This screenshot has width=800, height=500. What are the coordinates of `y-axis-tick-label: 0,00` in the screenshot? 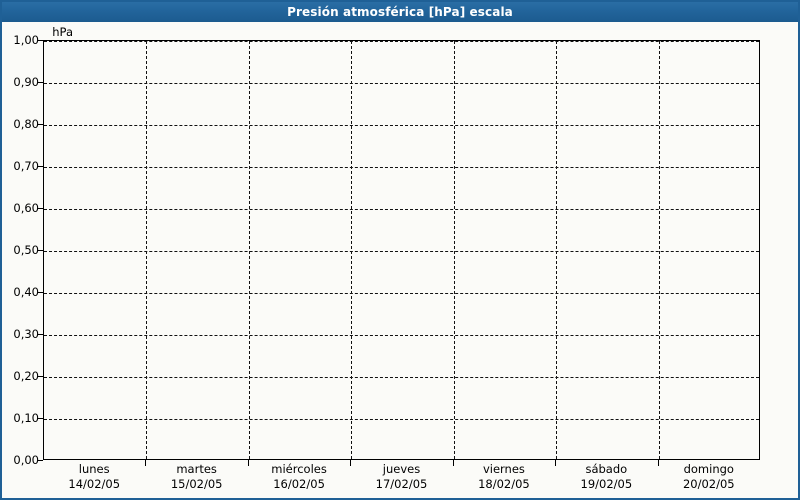 It's located at (26, 460).